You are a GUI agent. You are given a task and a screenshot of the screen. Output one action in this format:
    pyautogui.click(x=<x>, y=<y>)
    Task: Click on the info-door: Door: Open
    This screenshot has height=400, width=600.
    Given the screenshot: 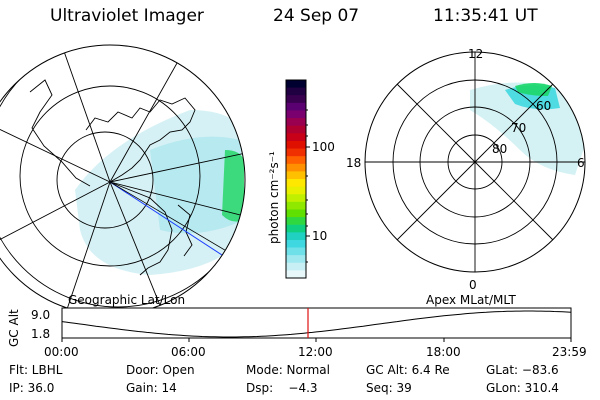 What is the action you would take?
    pyautogui.click(x=160, y=370)
    